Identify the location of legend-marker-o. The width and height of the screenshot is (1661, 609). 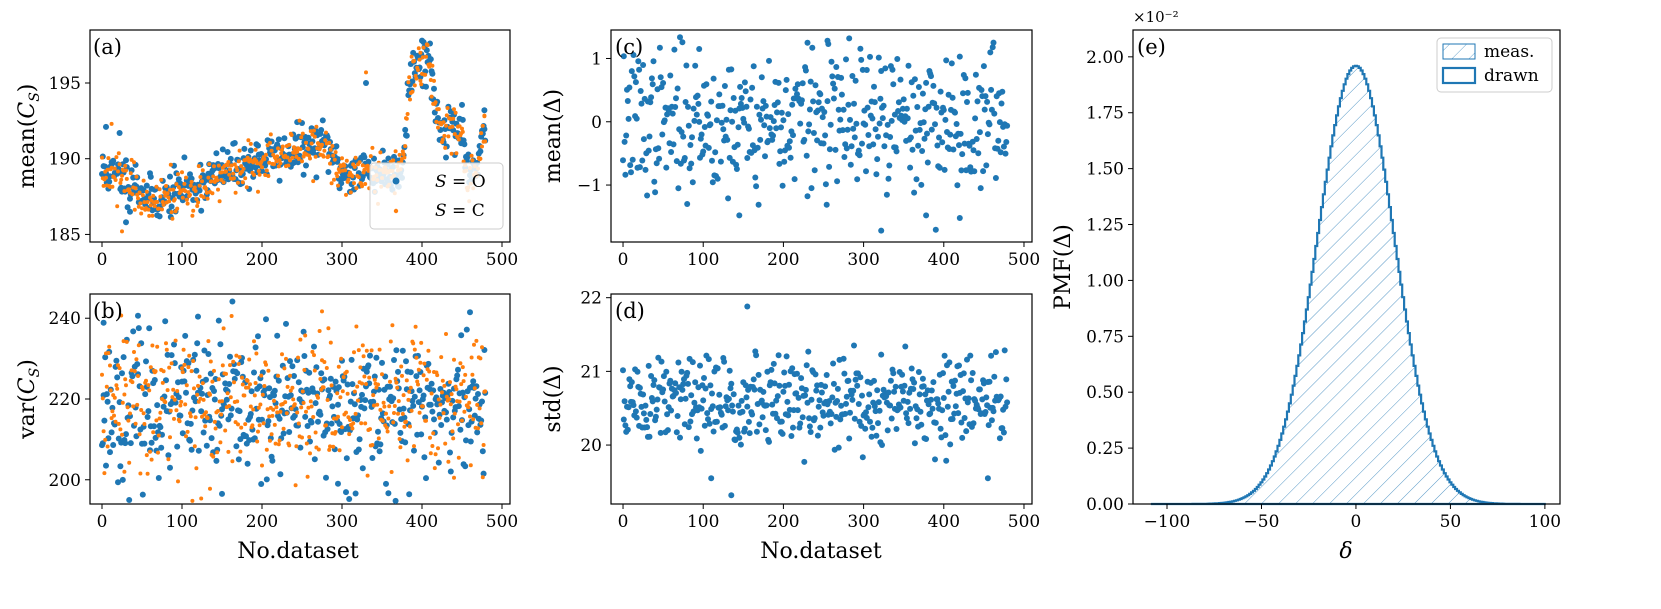
(396, 181).